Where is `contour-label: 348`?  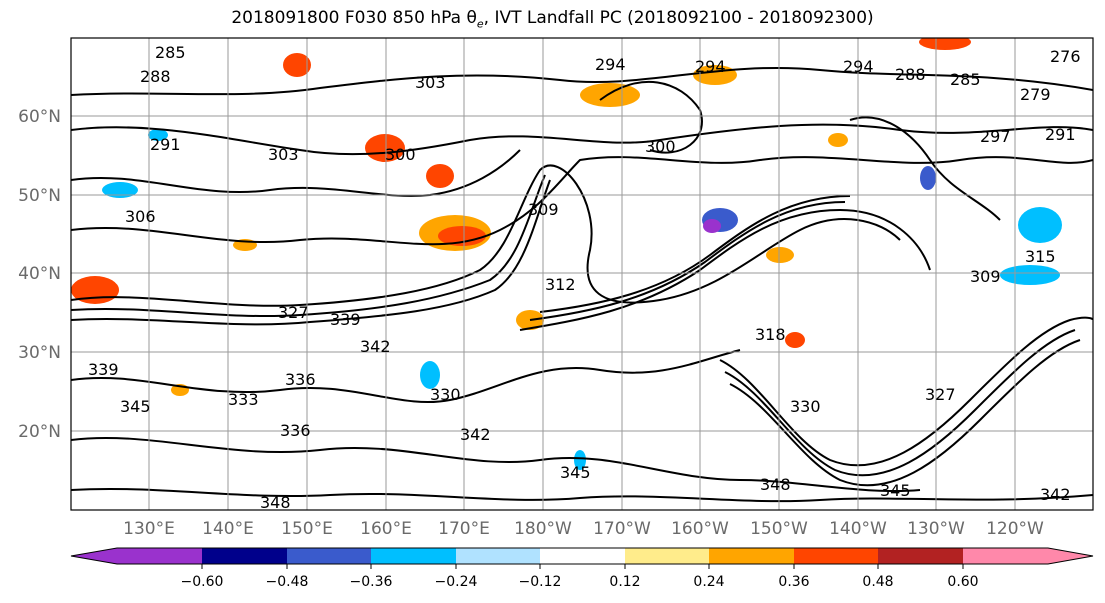 contour-label: 348 is located at coordinates (775, 484).